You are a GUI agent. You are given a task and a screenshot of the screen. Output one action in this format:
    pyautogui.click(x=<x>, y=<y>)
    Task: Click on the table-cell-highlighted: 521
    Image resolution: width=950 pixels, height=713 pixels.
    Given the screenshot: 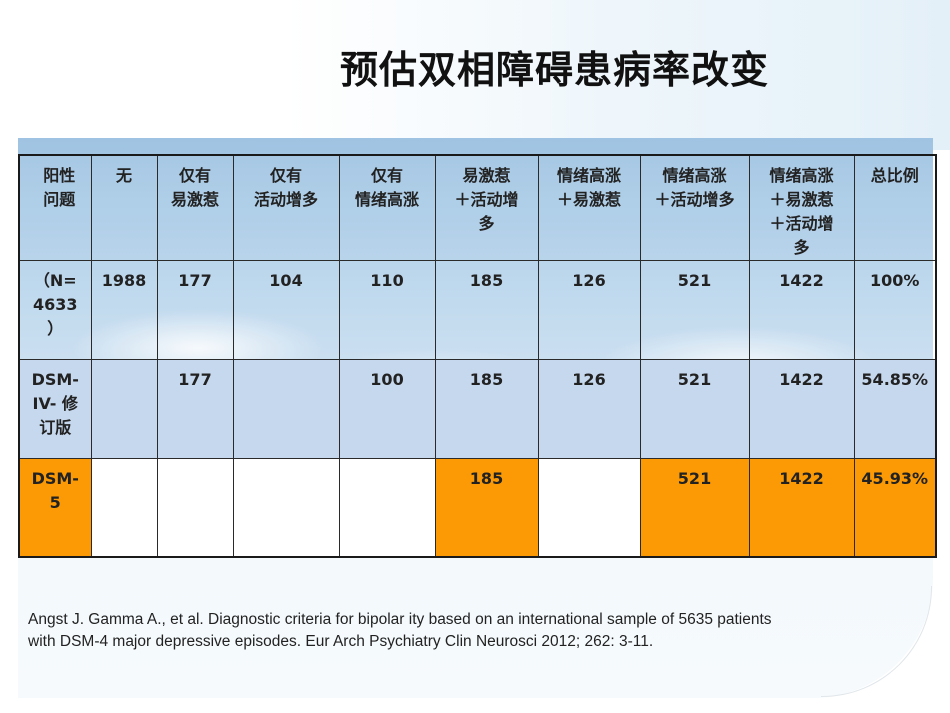 What is the action you would take?
    pyautogui.click(x=694, y=508)
    